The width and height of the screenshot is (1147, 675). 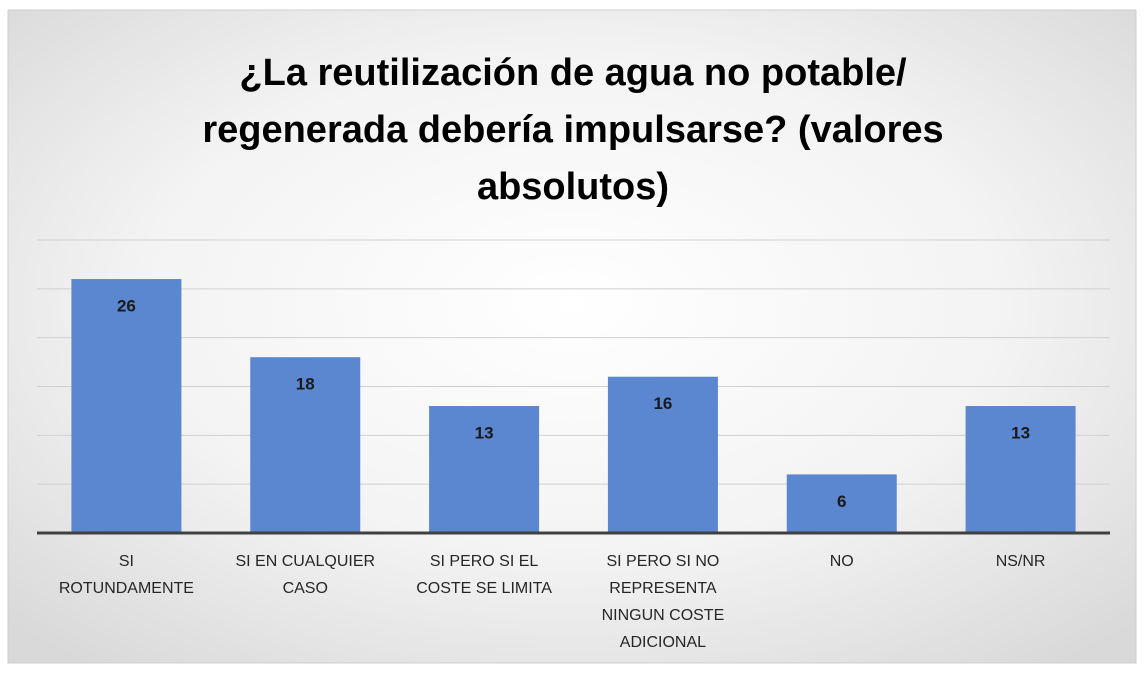 What do you see at coordinates (305, 575) in the screenshot?
I see `x-tick-label: SI EN CUALQUIER CASO` at bounding box center [305, 575].